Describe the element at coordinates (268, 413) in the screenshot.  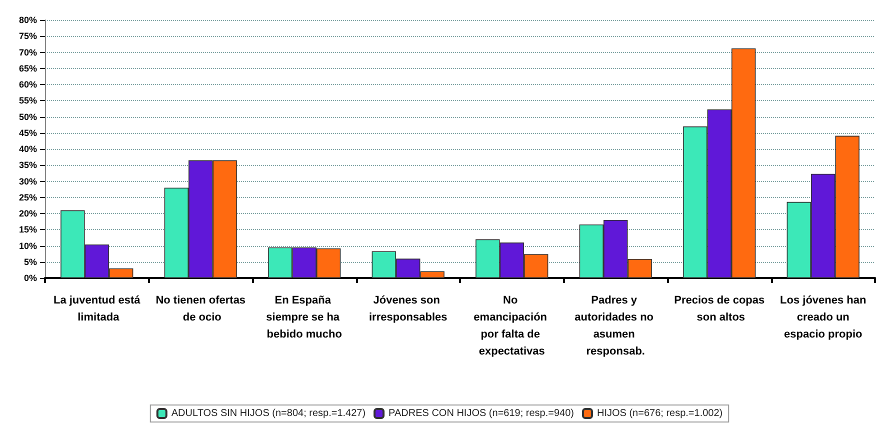
I see `legend-label: ADULTOS SIN HIJOS (n=804; resp.=1.427)` at that location.